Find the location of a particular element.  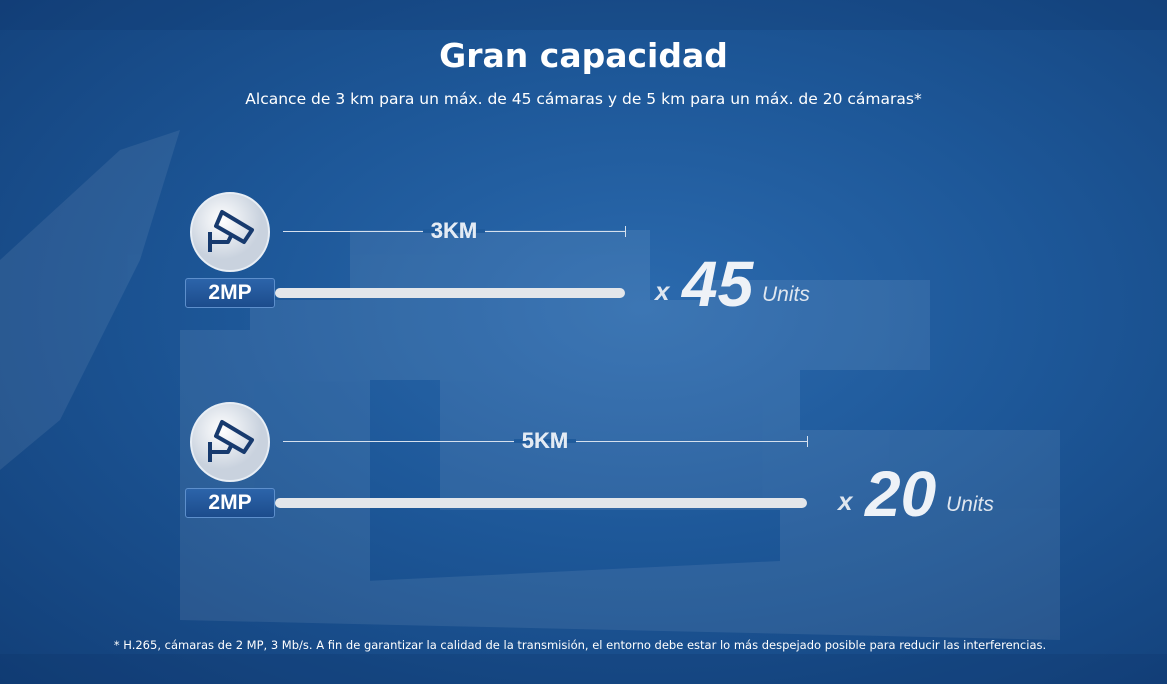

distance-label: 5KM is located at coordinates (545, 440).